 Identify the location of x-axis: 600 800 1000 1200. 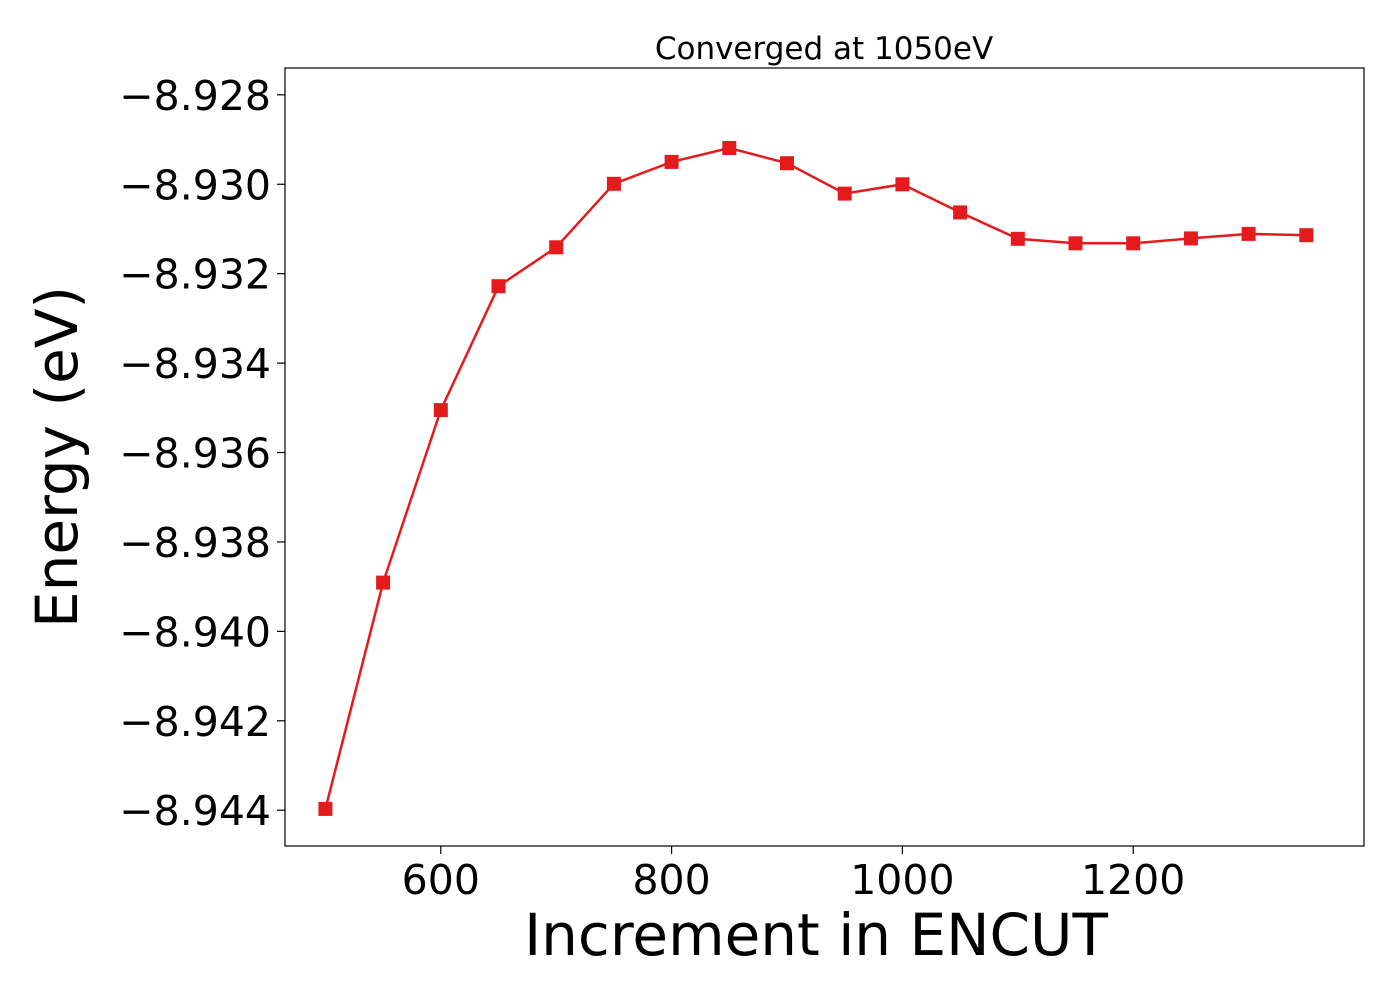
(793, 875).